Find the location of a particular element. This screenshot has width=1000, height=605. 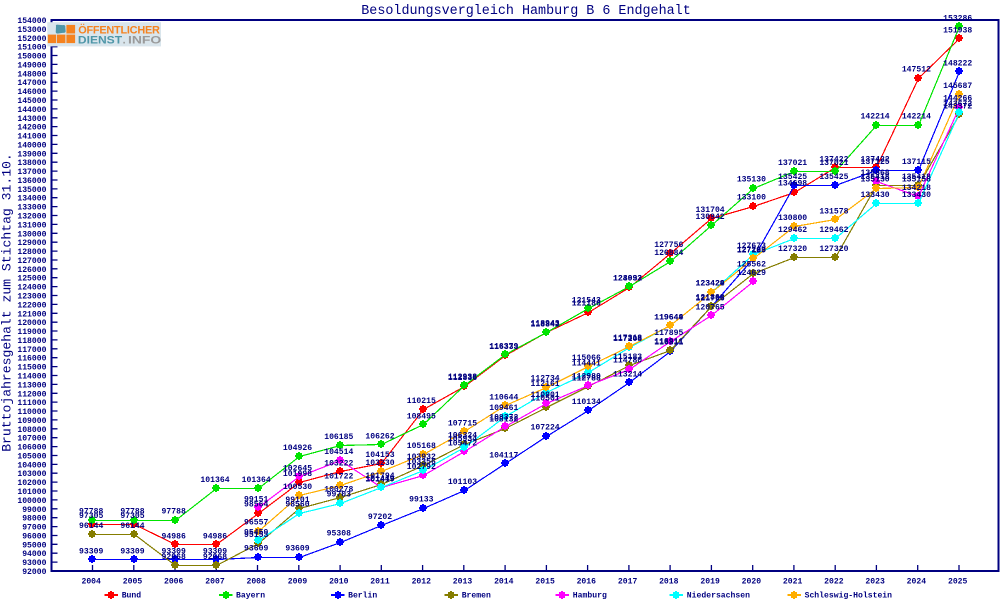

svg-text: 2006 is located at coordinates (174, 581).